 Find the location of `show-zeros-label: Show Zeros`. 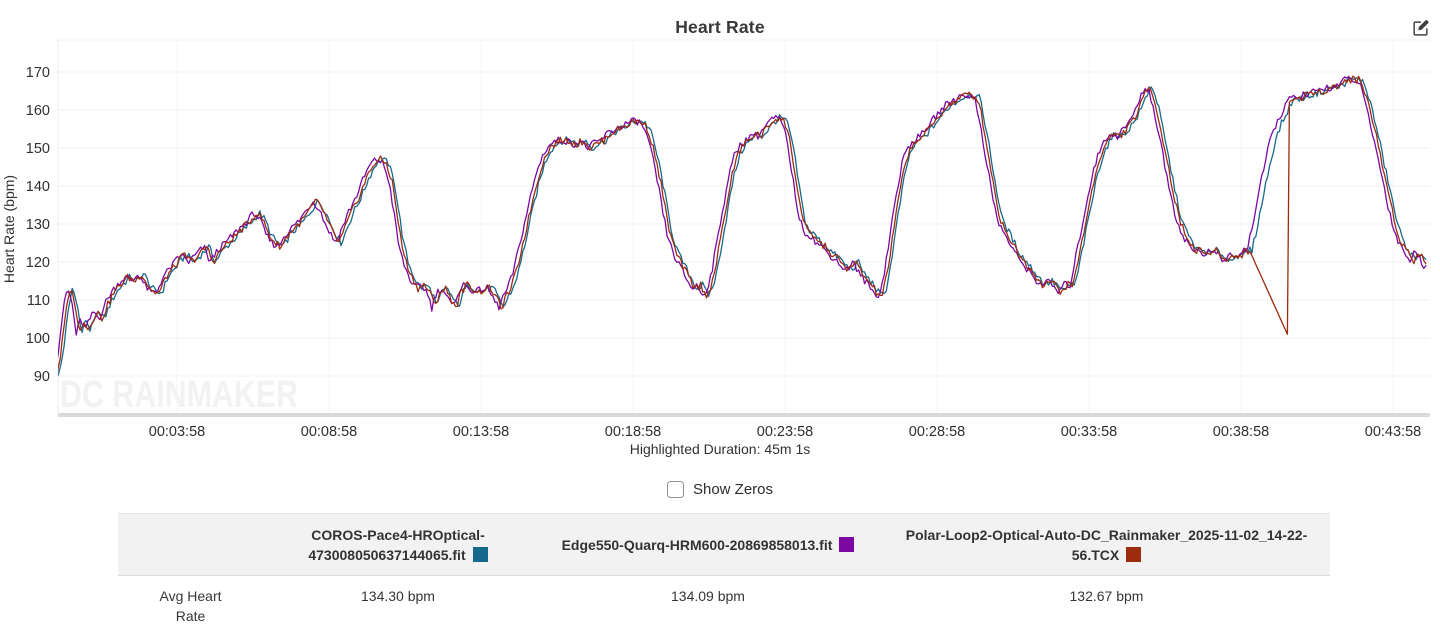

show-zeros-label: Show Zeros is located at coordinates (733, 489).